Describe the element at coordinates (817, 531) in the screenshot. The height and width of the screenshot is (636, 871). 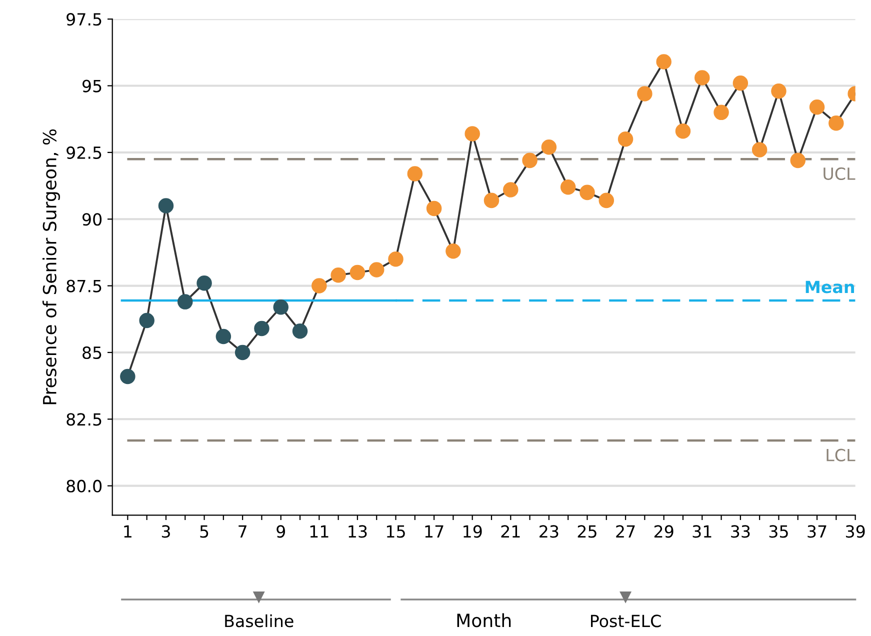
I see `x-tick-label: 37` at that location.